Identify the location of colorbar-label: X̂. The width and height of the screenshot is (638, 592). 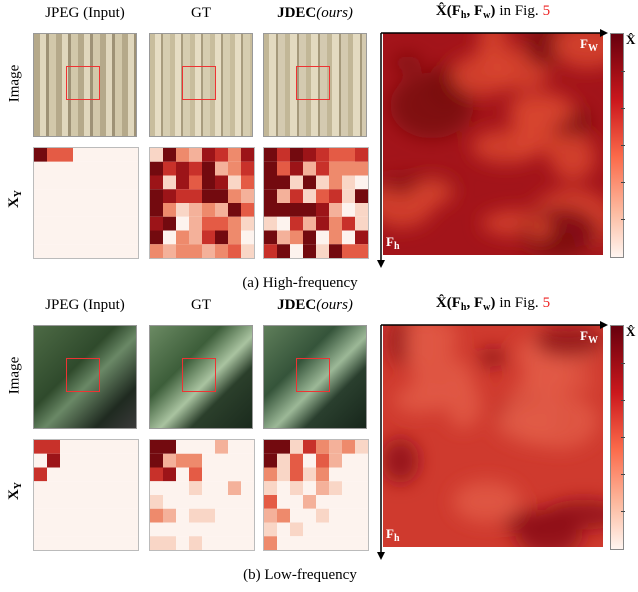
(631, 39).